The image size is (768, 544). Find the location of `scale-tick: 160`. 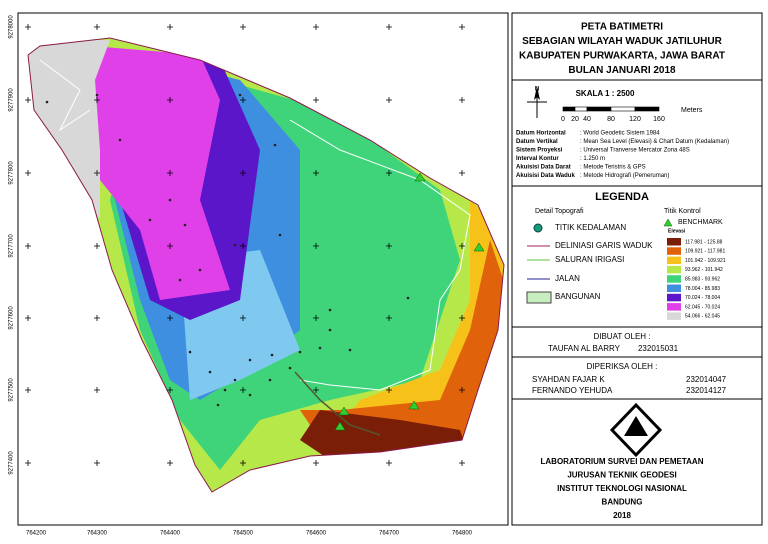

scale-tick: 160 is located at coordinates (659, 119).